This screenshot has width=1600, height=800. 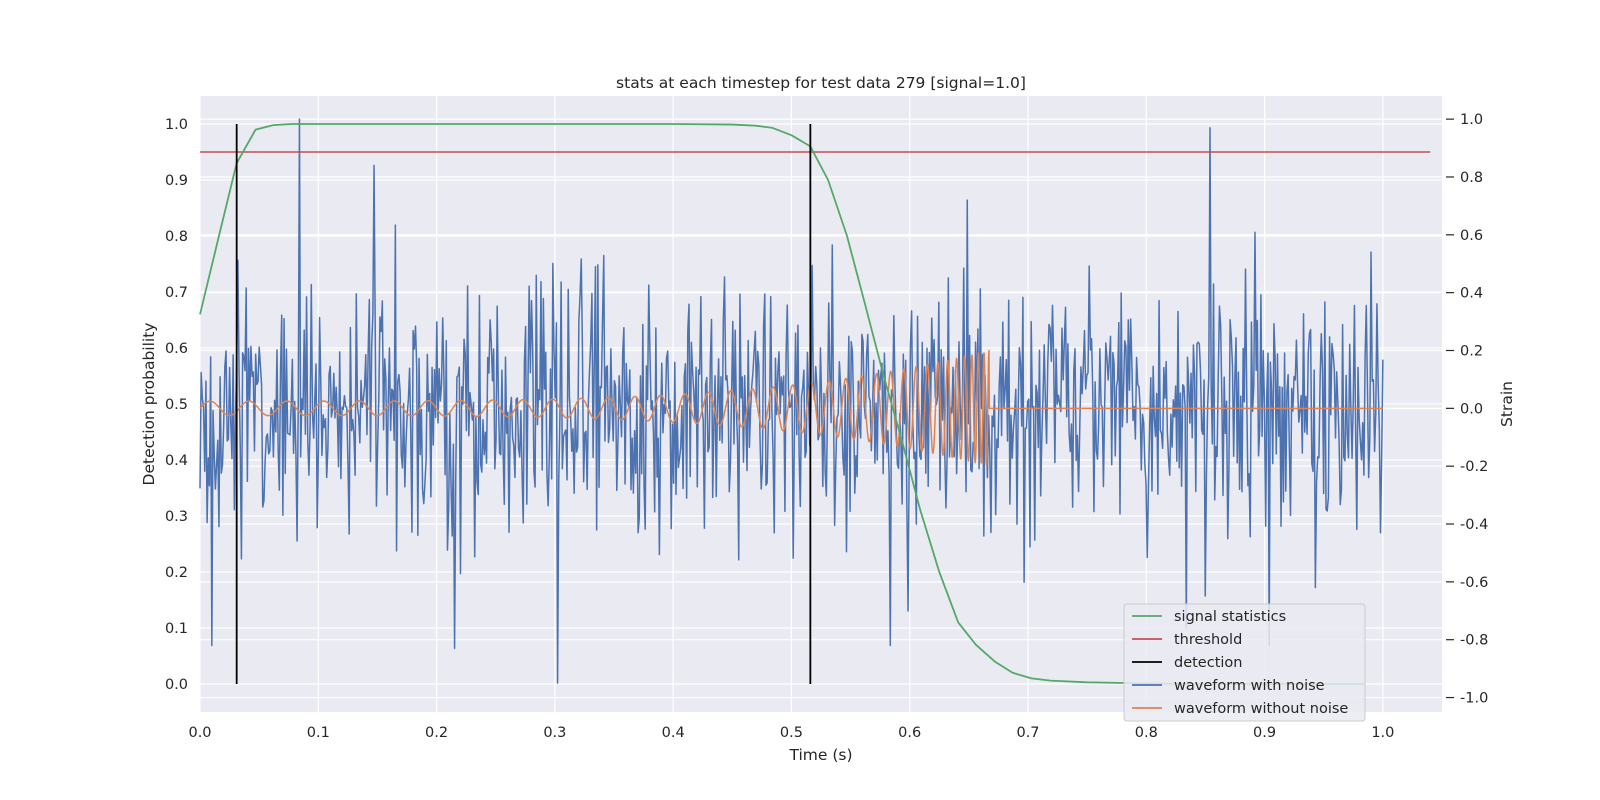 What do you see at coordinates (820, 755) in the screenshot?
I see `x-axis-label: Time (s)` at bounding box center [820, 755].